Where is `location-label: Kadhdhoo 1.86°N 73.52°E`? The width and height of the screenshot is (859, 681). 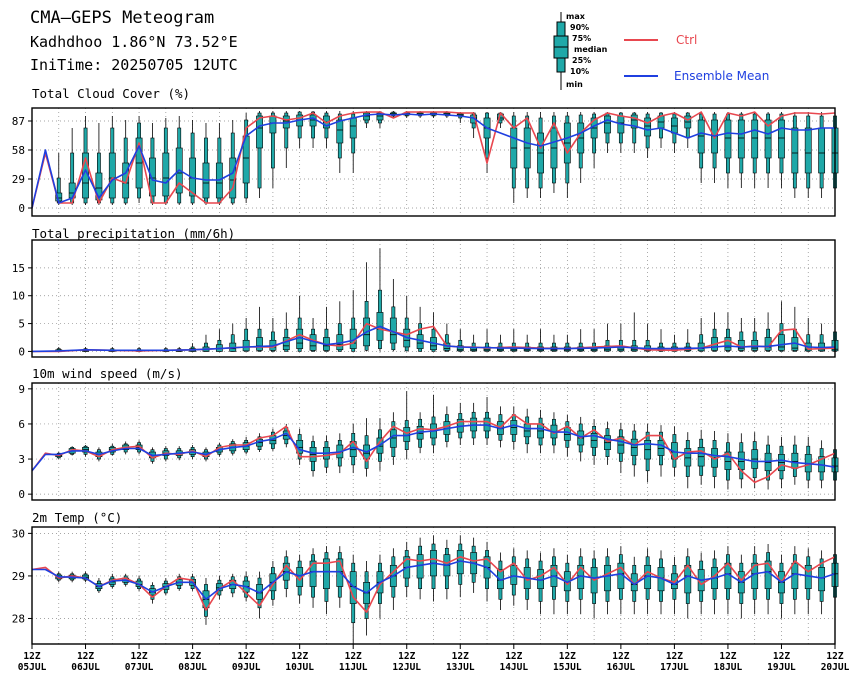
location-label: Kadhdhoo 1.86°N 73.52°E is located at coordinates (134, 42).